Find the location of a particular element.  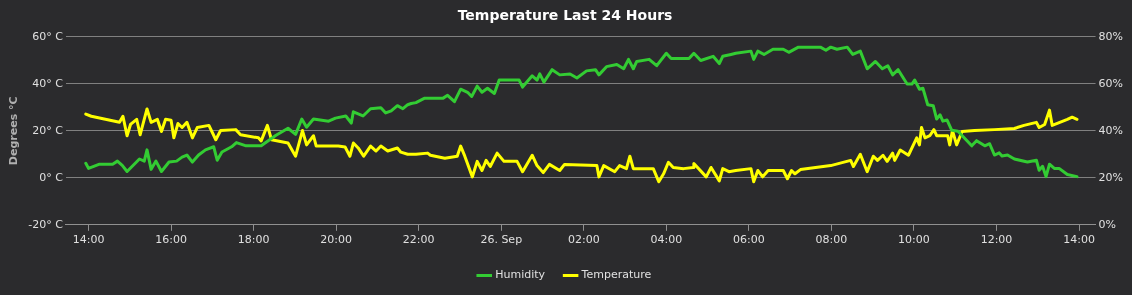

y-axis-title: Degrees °C is located at coordinates (14, 131).